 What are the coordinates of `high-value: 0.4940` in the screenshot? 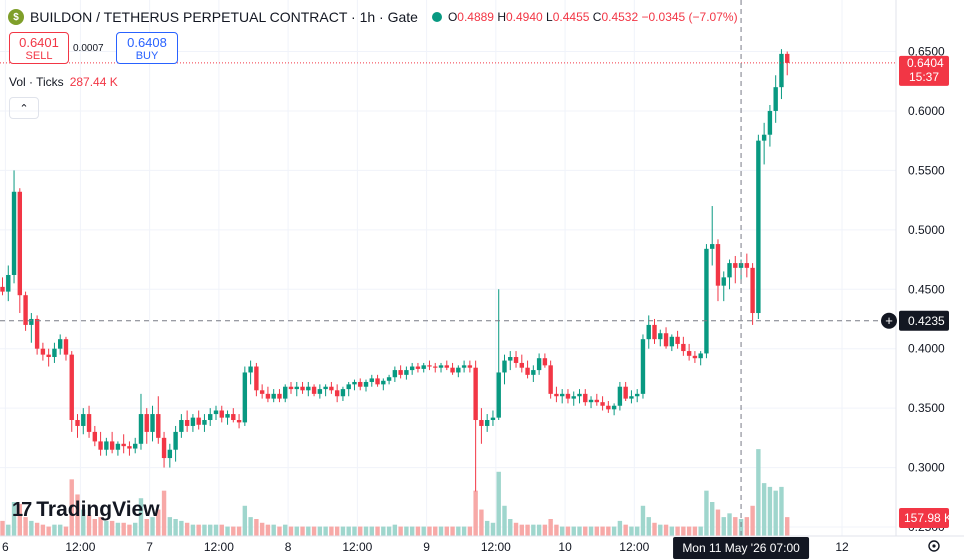 It's located at (524, 17).